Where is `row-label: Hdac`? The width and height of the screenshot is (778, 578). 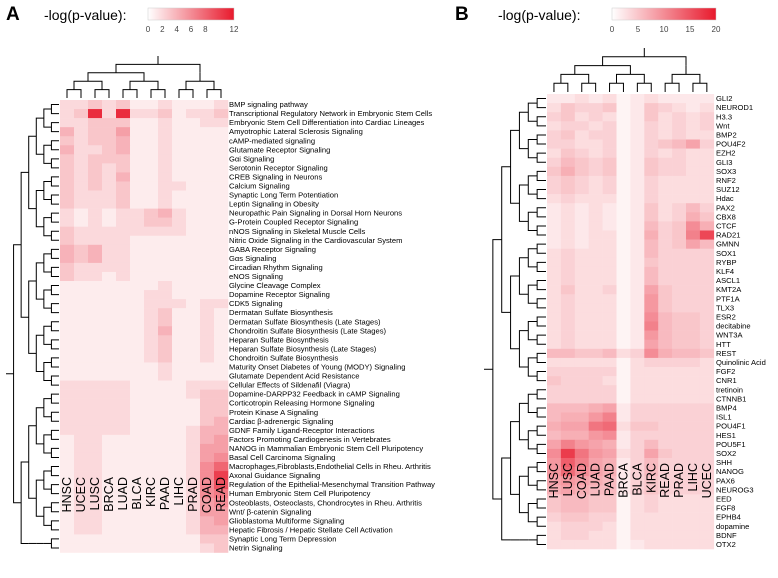 row-label: Hdac is located at coordinates (725, 198).